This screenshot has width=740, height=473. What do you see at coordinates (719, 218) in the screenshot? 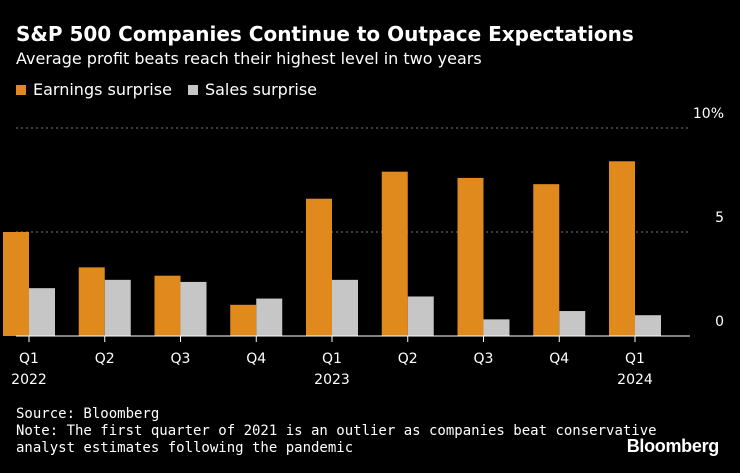
I see `y-tick-label: 5` at bounding box center [719, 218].